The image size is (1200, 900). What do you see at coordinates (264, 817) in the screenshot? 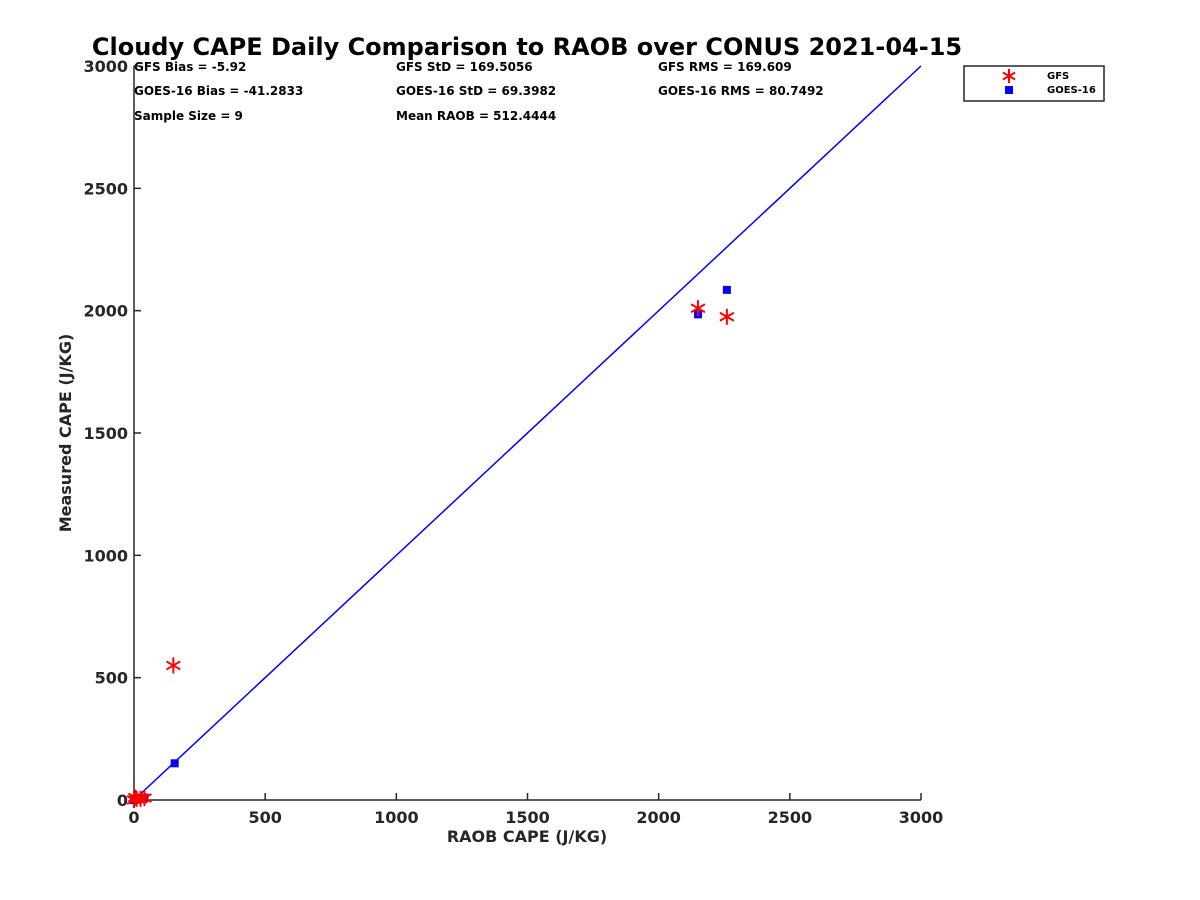
I see `x-tick-label: 500` at bounding box center [264, 817].